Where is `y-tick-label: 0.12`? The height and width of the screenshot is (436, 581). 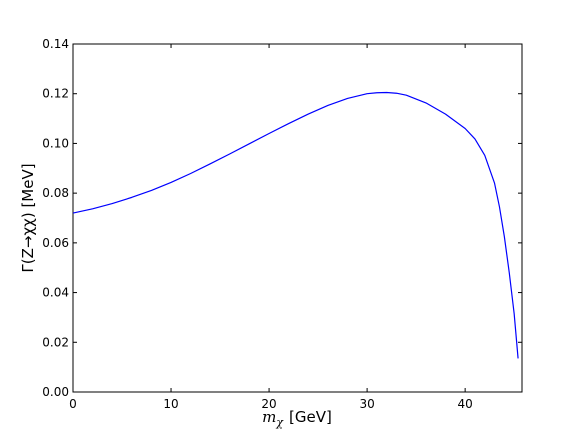
y-tick-label: 0.12 is located at coordinates (55, 94).